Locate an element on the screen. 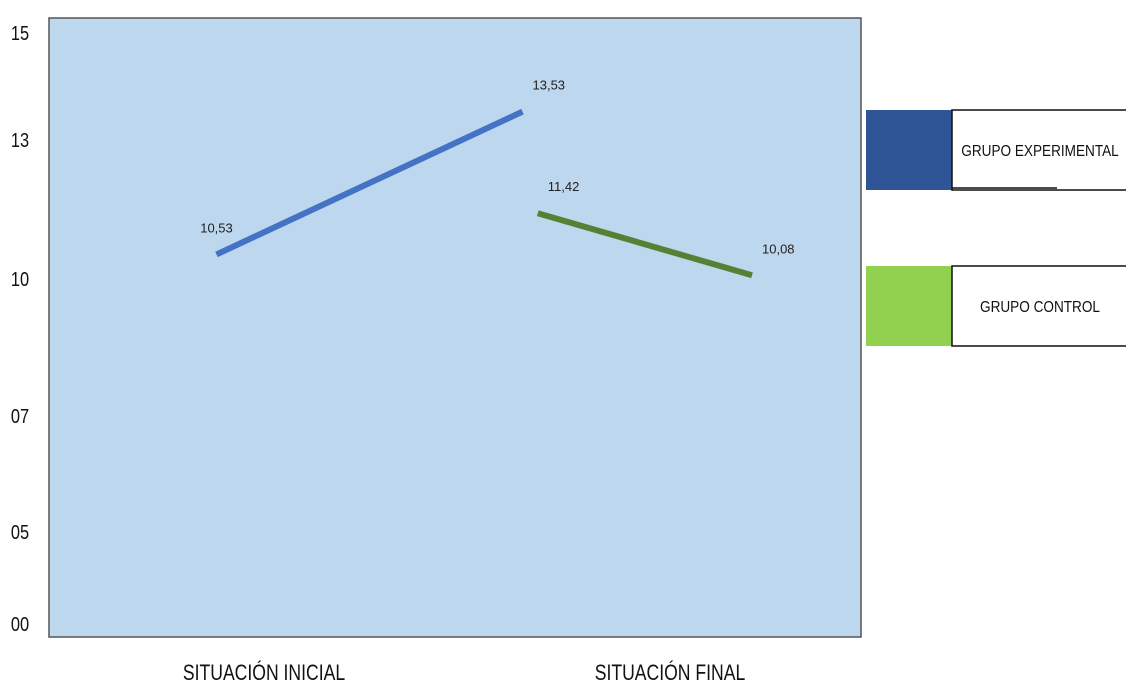 The image size is (1126, 690). x-category-label: SITUACIÓN INICIAL is located at coordinates (264, 672).